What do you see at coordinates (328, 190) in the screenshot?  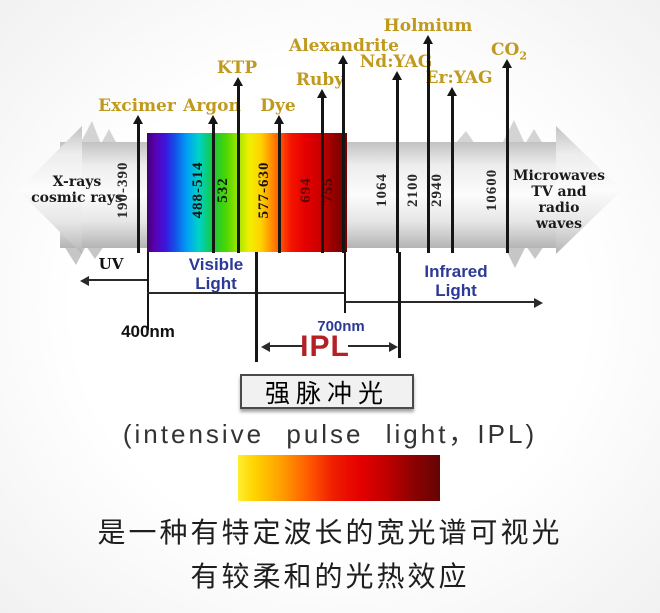 I see `wavelength-alexandrite: 755` at bounding box center [328, 190].